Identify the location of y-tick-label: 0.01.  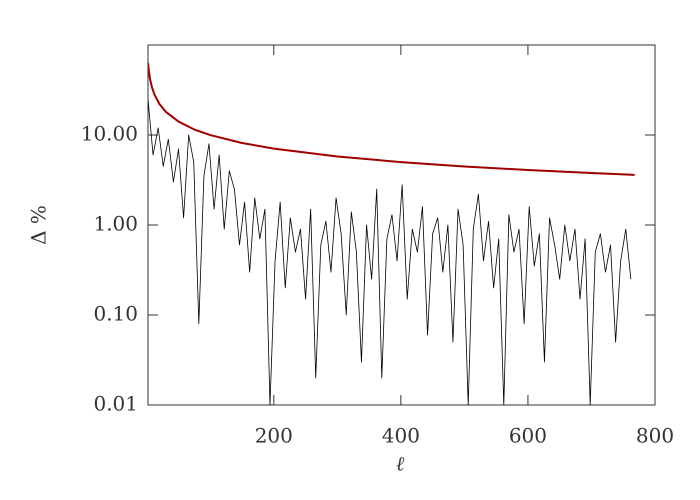
(115, 404).